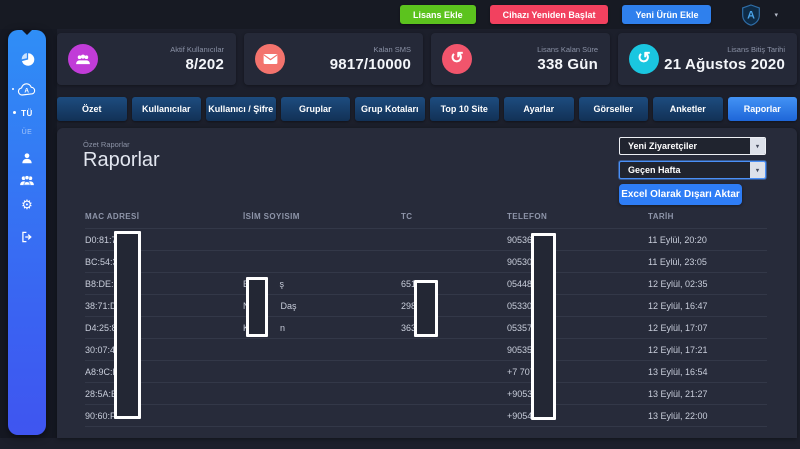  Describe the element at coordinates (678, 350) in the screenshot. I see `cell-date: 12 Eylül, 17:21` at that location.